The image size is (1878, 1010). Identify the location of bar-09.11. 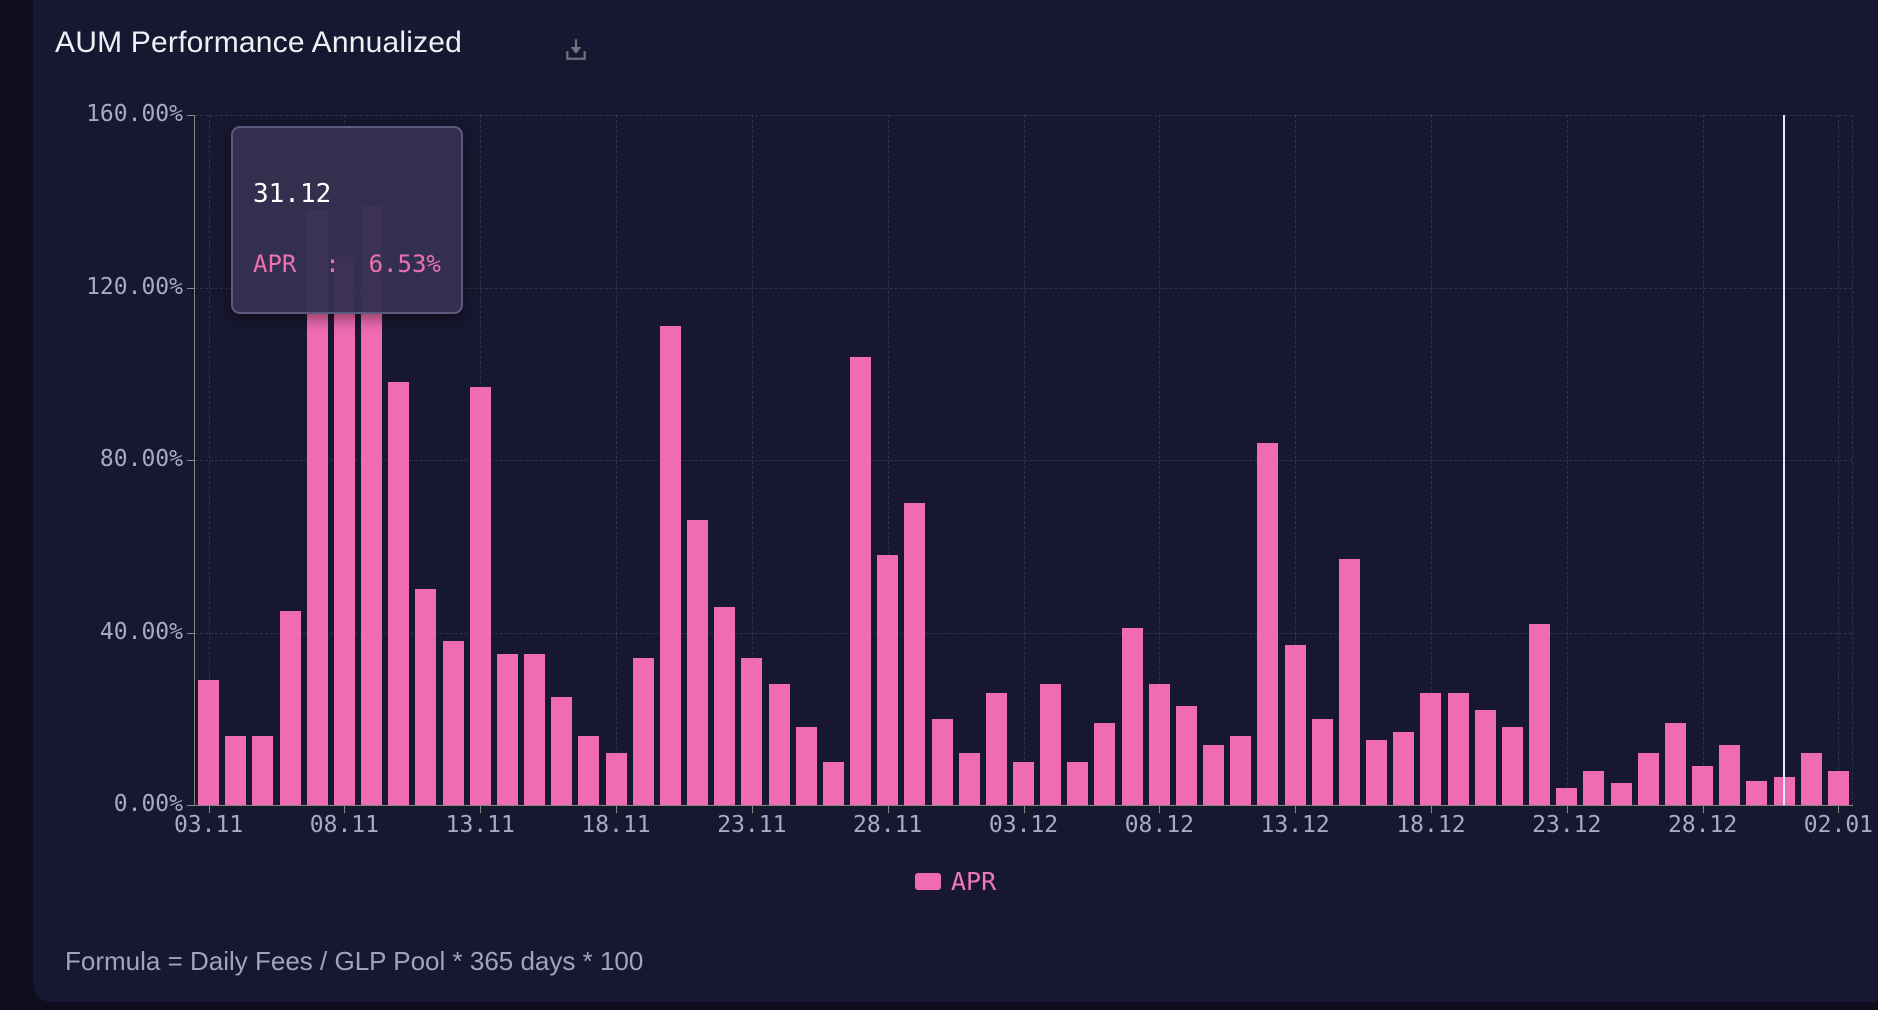
(372, 505).